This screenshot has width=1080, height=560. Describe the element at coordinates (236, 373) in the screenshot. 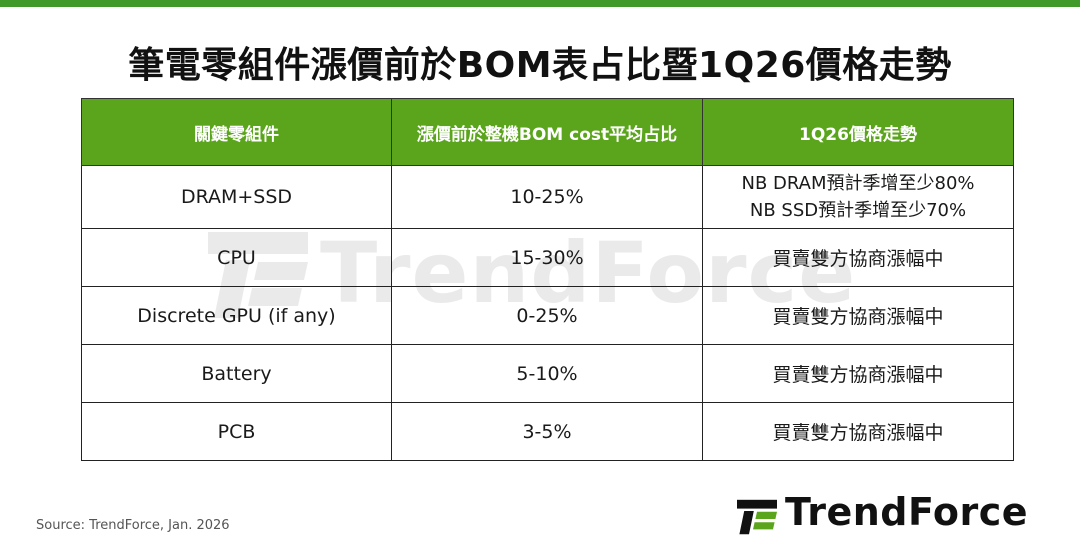

I see `cell-component: Battery` at that location.